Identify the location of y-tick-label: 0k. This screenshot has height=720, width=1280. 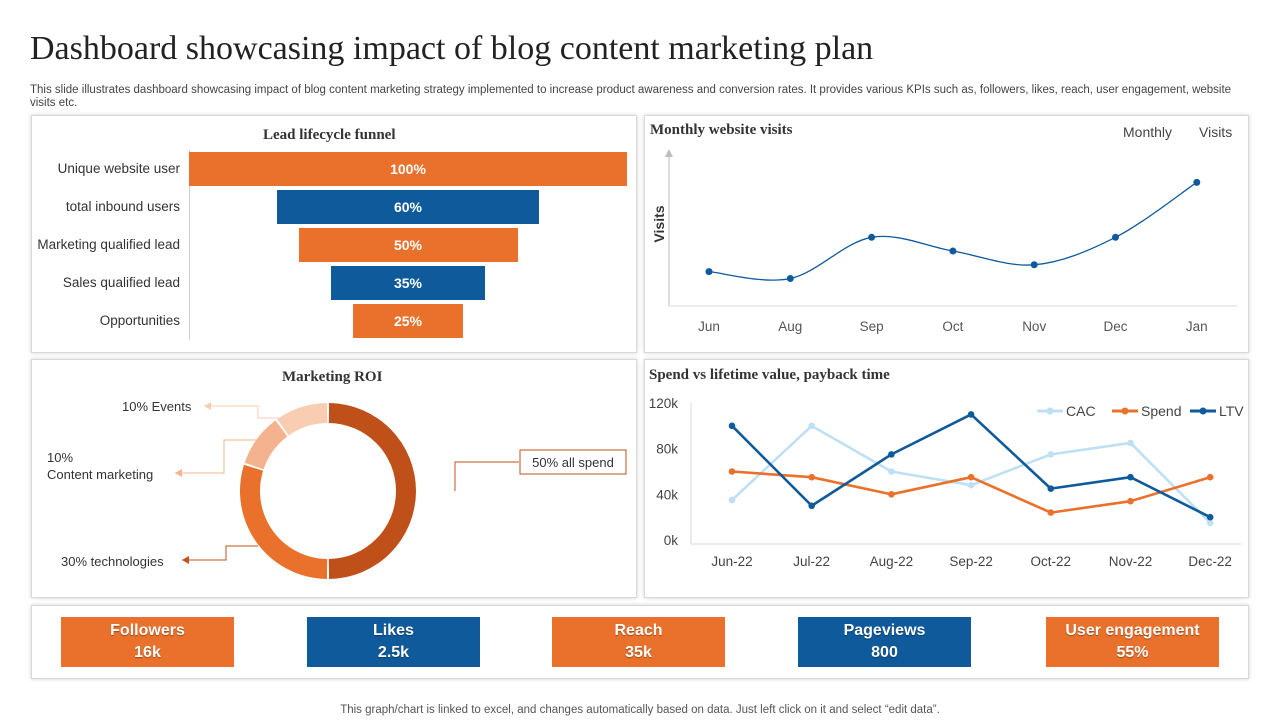
(671, 540).